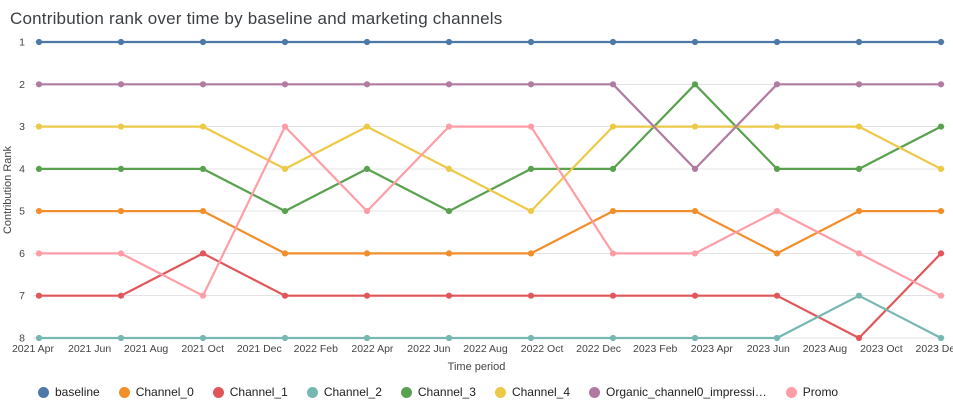 This screenshot has width=953, height=414. Describe the element at coordinates (344, 392) in the screenshot. I see `legend-item-3: Channel_2` at that location.